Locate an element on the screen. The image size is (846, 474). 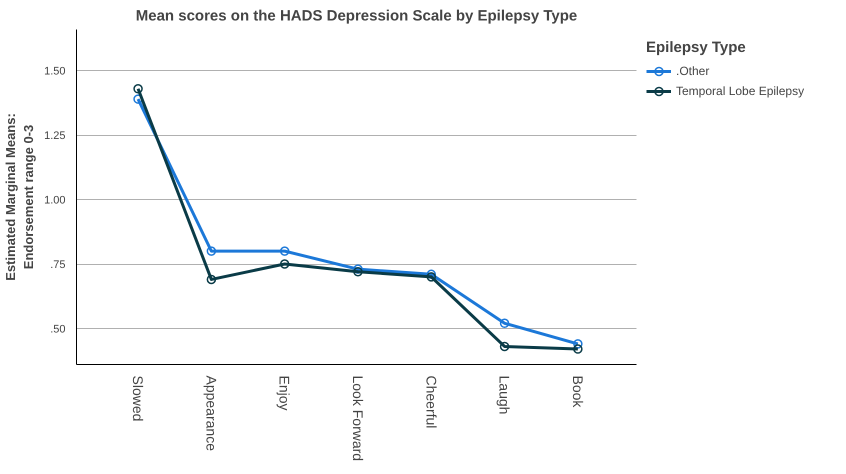
legend-title: Epilepsy Type is located at coordinates (696, 47).